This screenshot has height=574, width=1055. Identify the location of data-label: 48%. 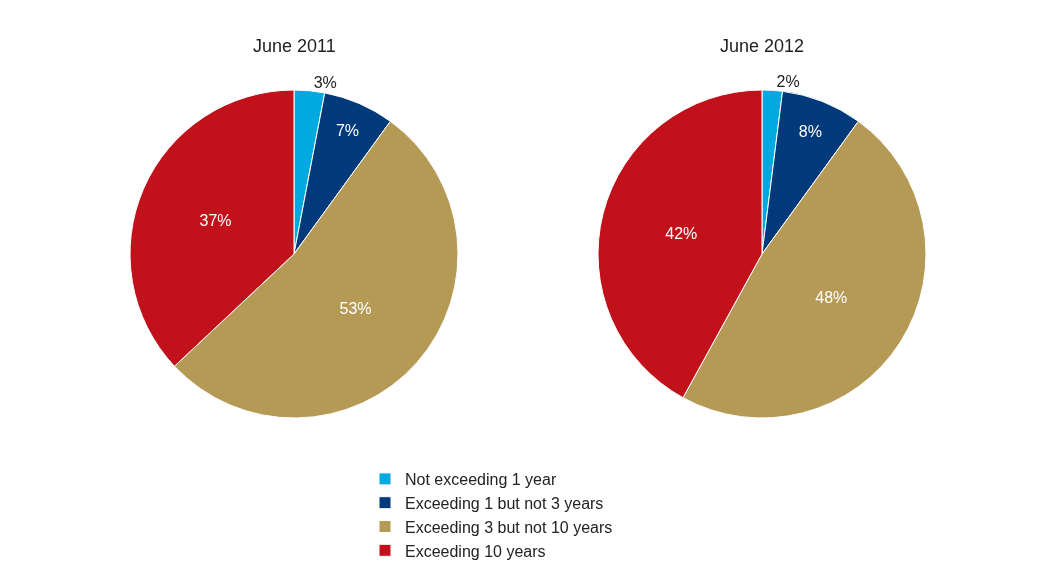
(831, 298).